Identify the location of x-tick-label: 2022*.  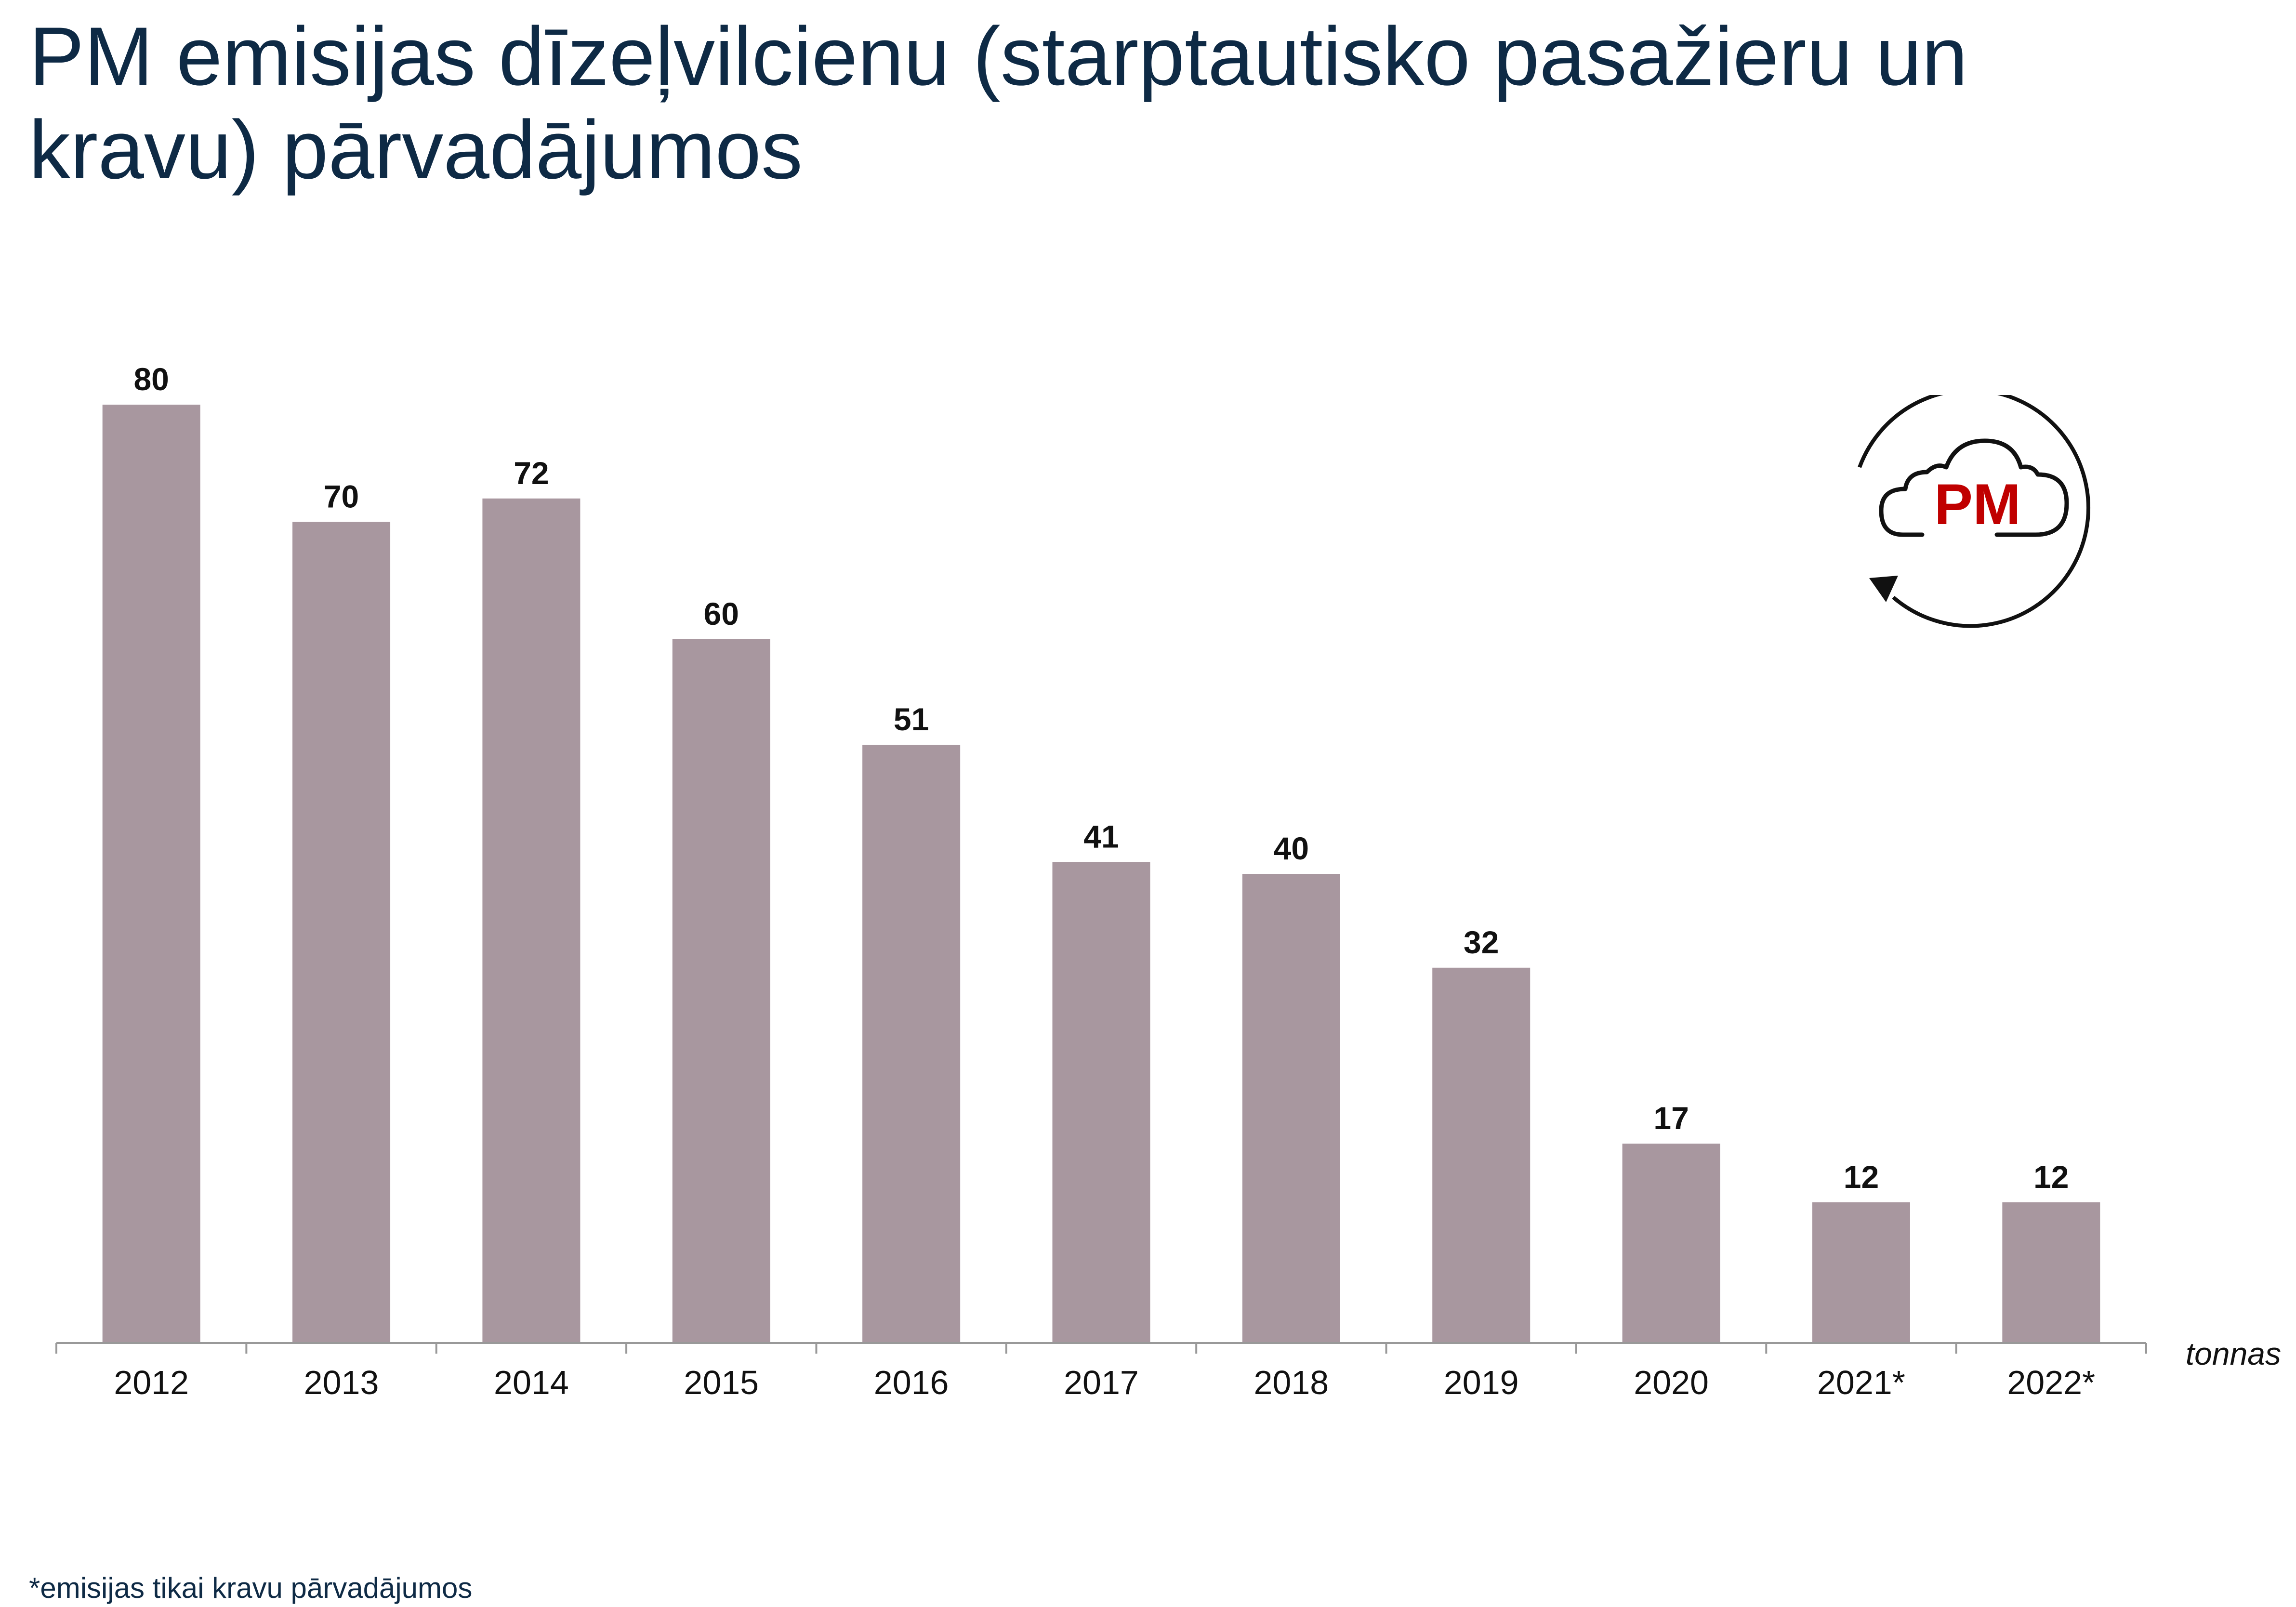
(2051, 1382).